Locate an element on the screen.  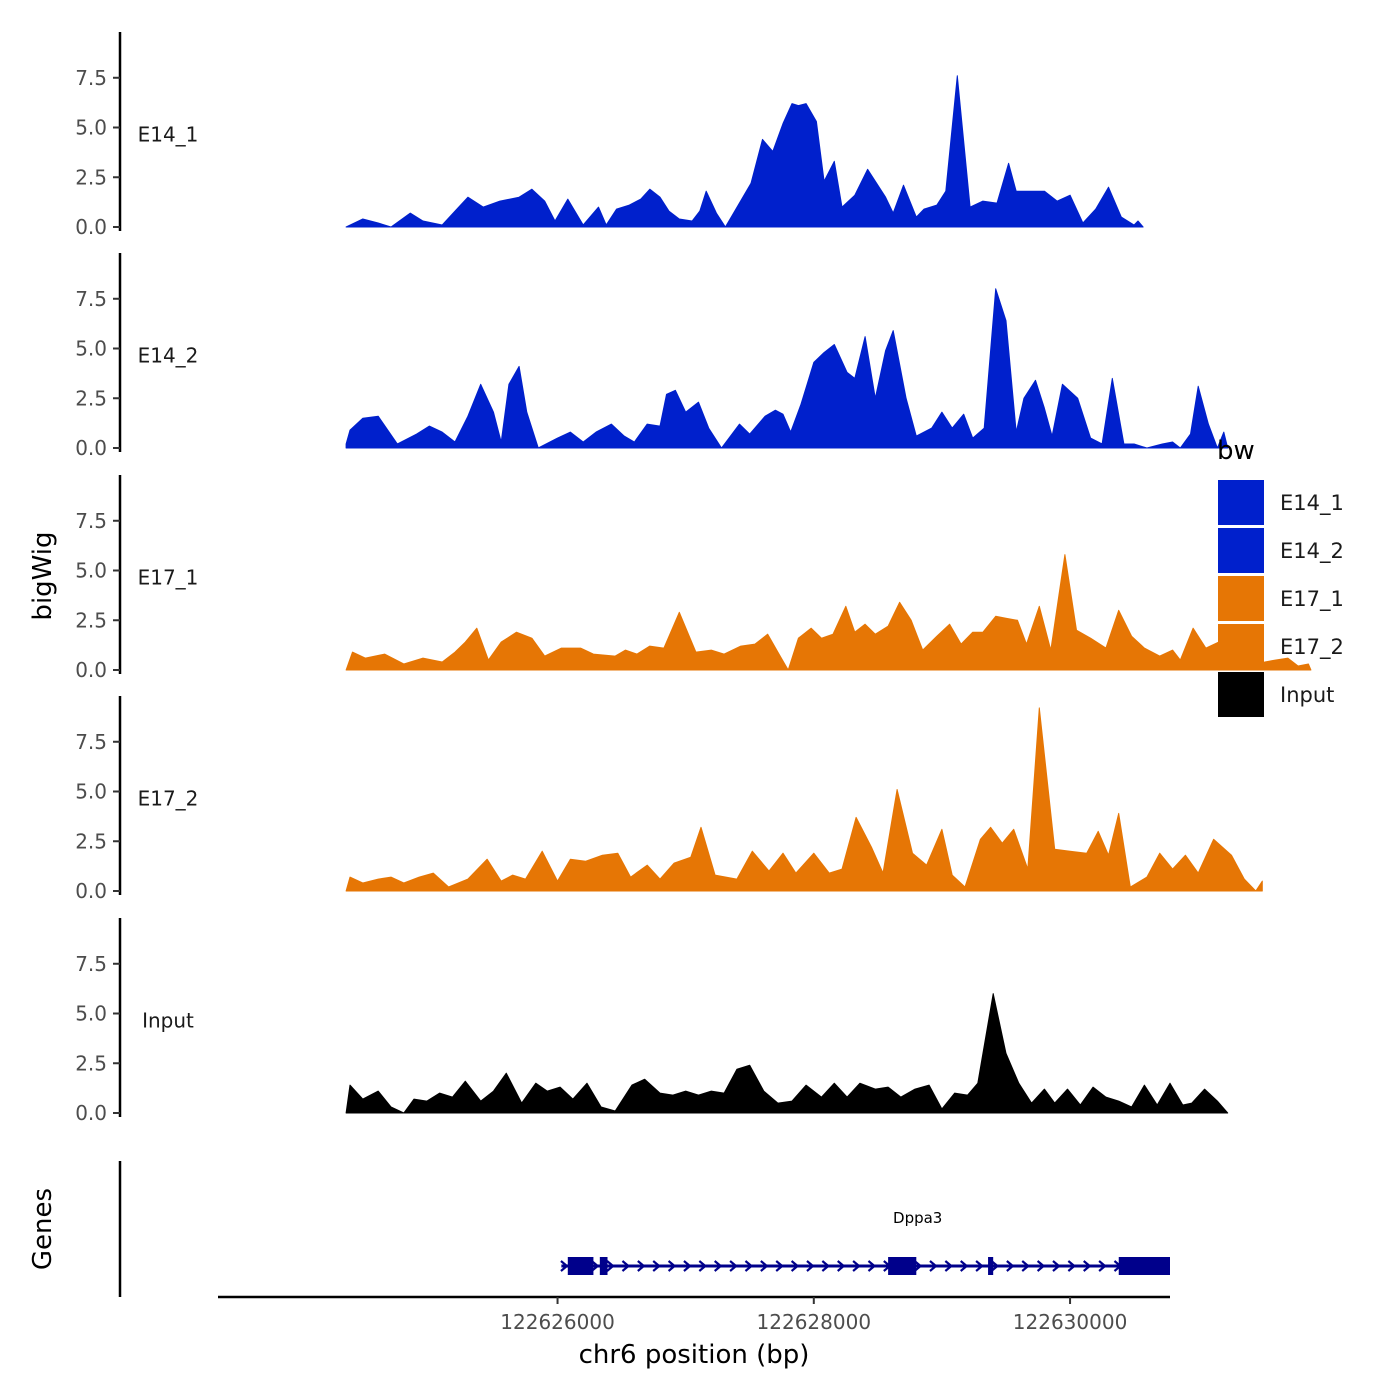
y-tick-label-E17_2-1: 2.5 is located at coordinates (91, 841).